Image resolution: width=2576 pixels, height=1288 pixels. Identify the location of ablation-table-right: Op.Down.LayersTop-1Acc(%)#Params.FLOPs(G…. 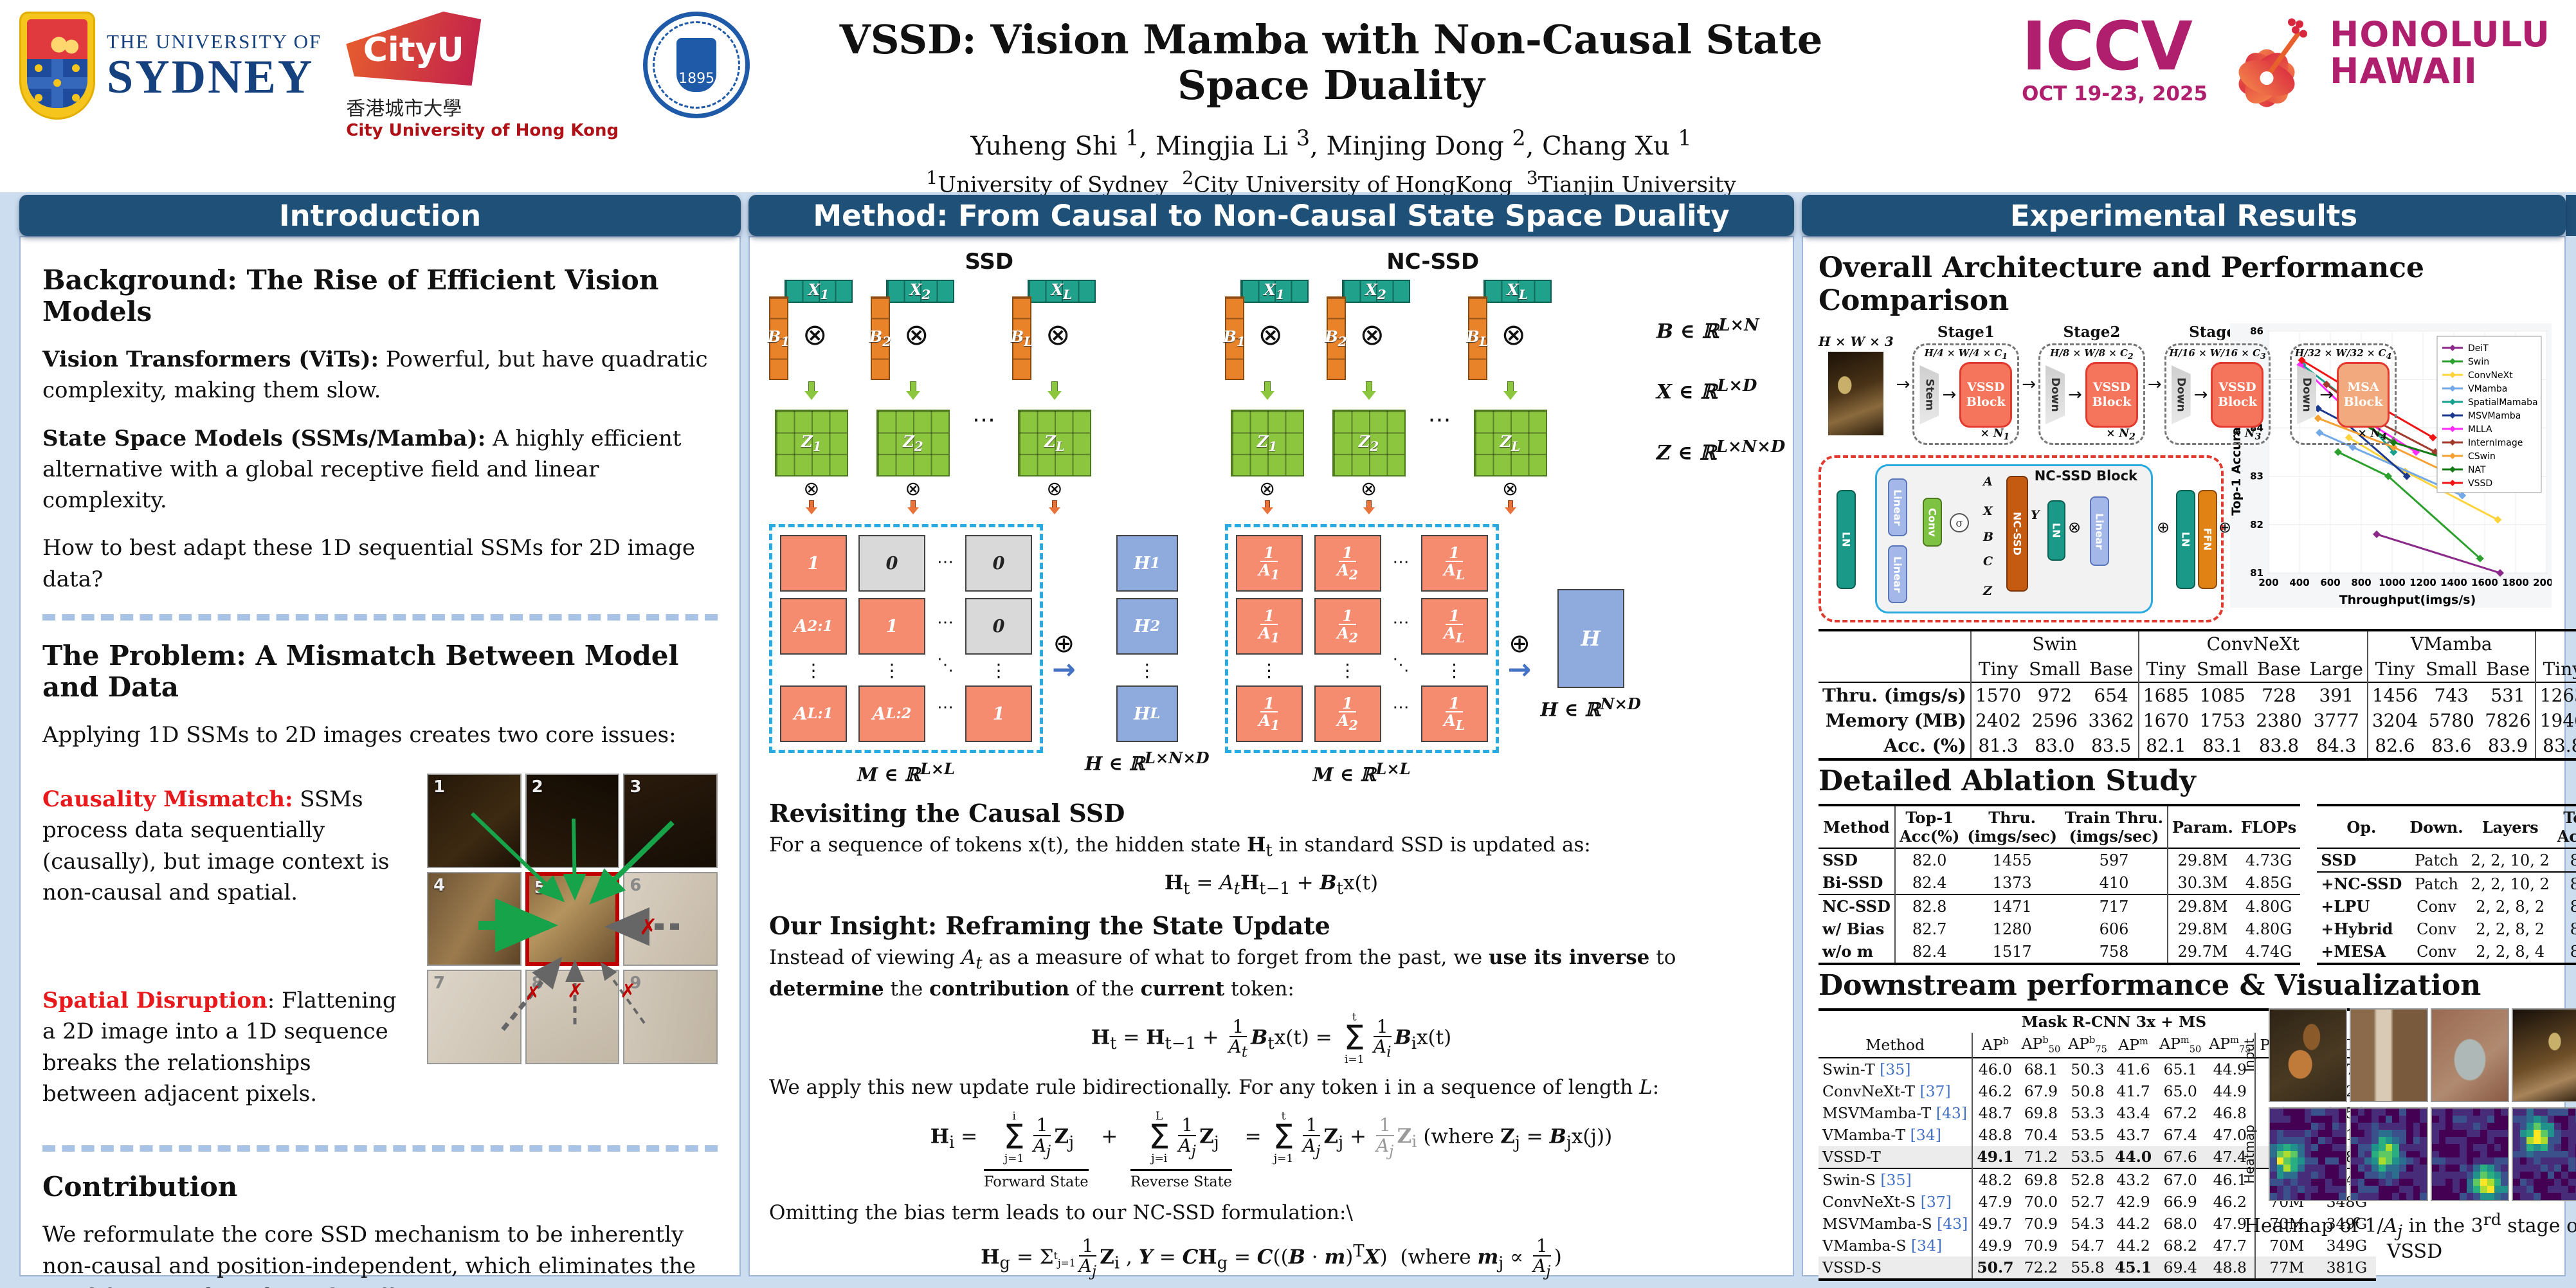
(2446, 884).